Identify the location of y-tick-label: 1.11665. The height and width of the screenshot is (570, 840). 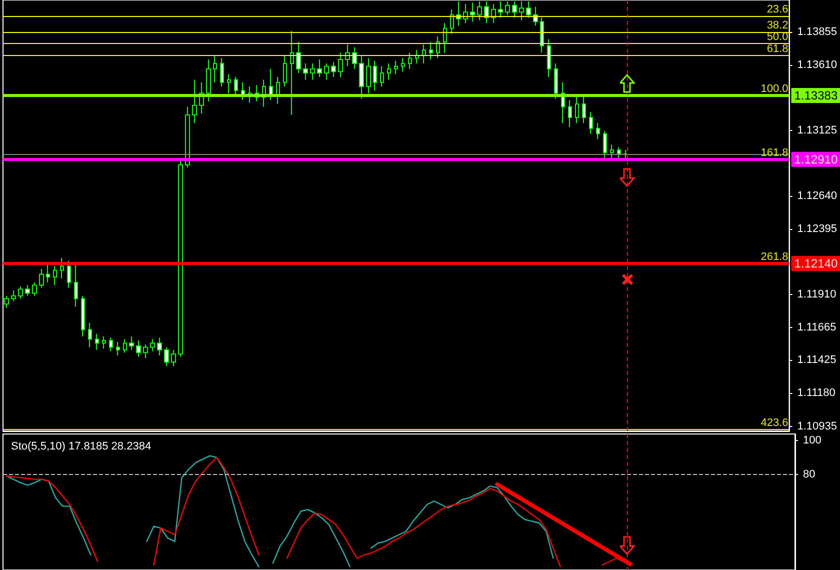
(816, 328).